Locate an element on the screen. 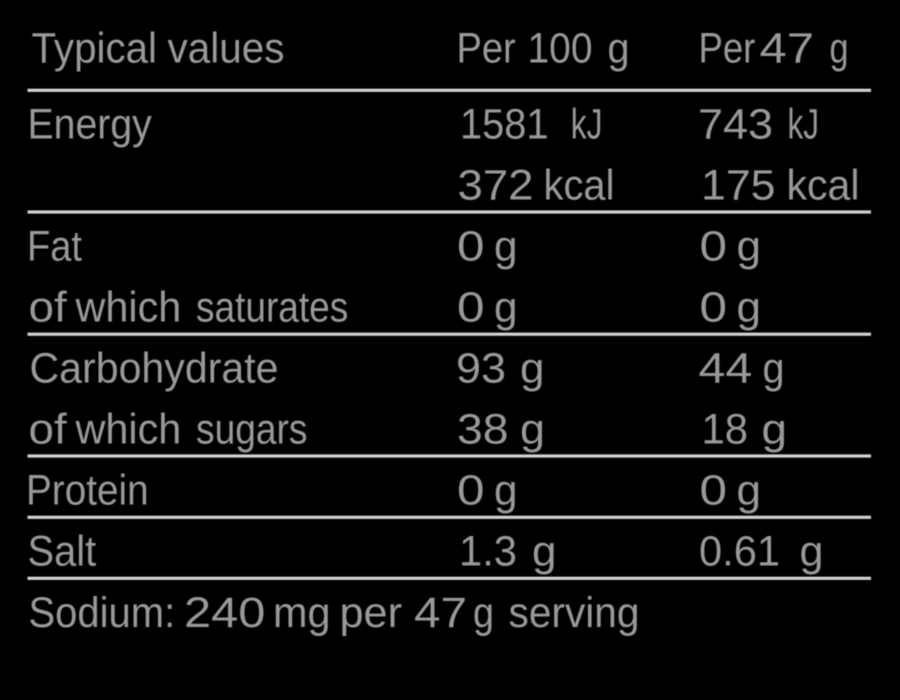 This screenshot has height=700, width=900. svg-text: 44 is located at coordinates (726, 369).